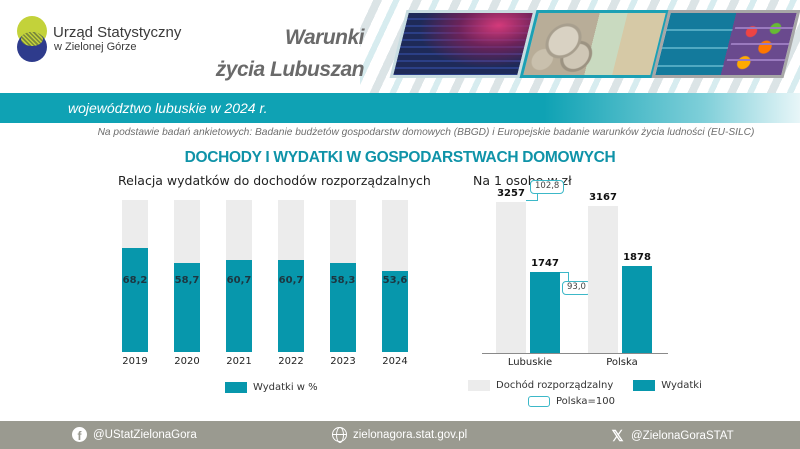  What do you see at coordinates (285, 387) in the screenshot?
I see `legend-label-expenses-pct: Wydatki w %` at bounding box center [285, 387].